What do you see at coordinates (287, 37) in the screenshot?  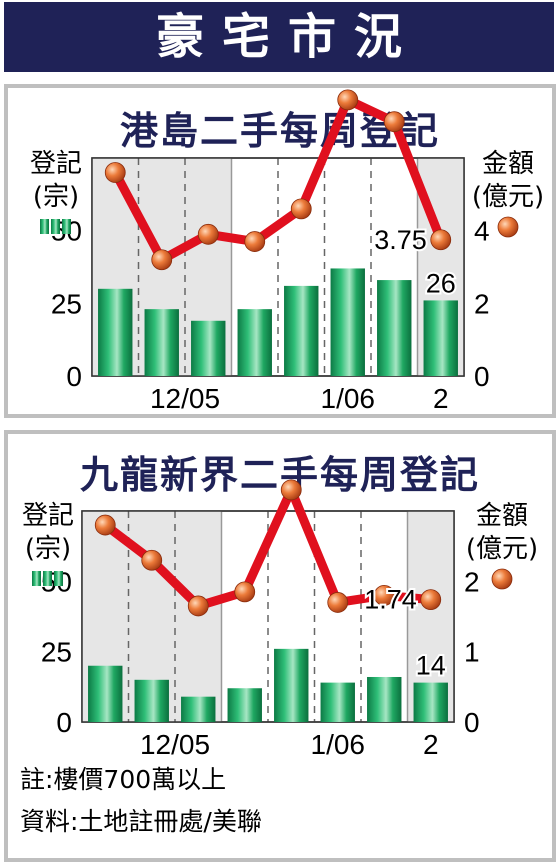 I see `page-title: 豪宅市況` at bounding box center [287, 37].